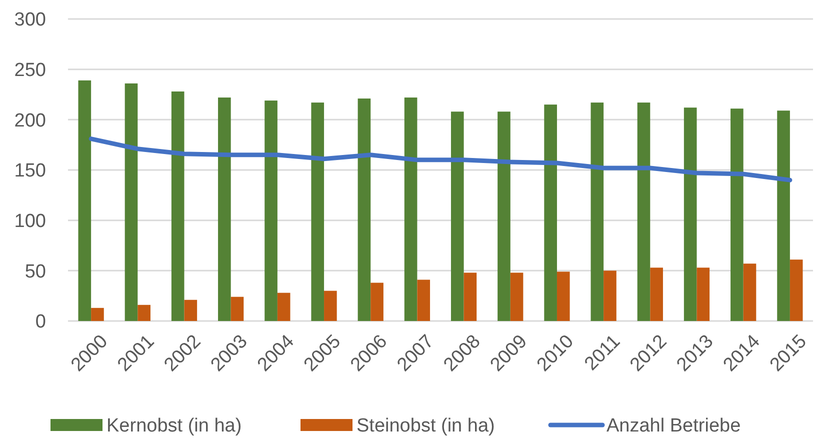 Image resolution: width=821 pixels, height=443 pixels. Describe the element at coordinates (425, 426) in the screenshot. I see `legend-label: Steinobst (in ha)` at that location.